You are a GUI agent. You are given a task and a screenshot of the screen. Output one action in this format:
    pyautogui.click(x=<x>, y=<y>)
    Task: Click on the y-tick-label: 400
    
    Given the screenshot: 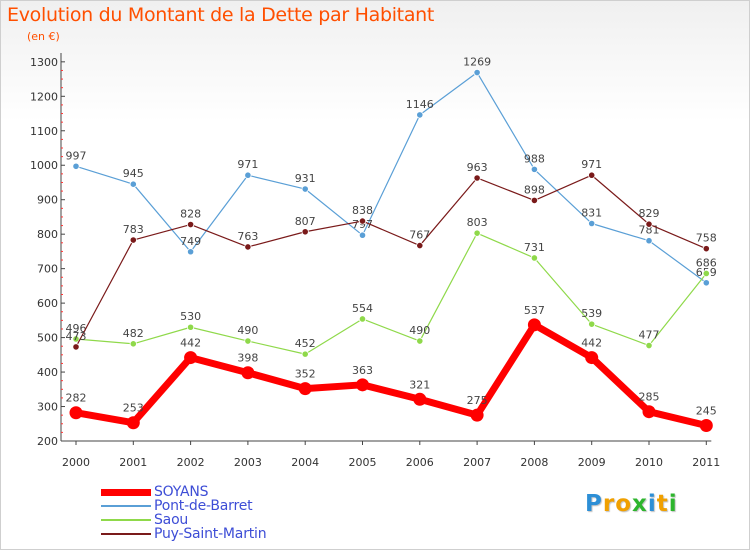 What is the action you would take?
    pyautogui.click(x=47, y=372)
    